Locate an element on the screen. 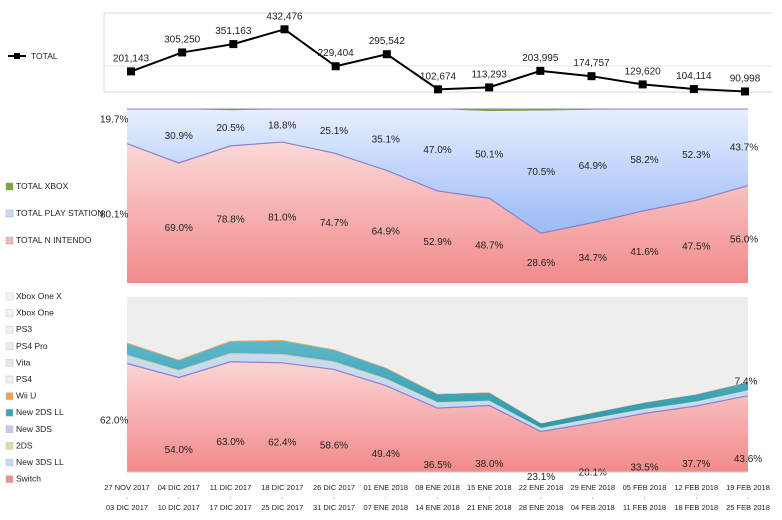 This screenshot has height=520, width=782. legend-label-console: Wii U is located at coordinates (26, 396).